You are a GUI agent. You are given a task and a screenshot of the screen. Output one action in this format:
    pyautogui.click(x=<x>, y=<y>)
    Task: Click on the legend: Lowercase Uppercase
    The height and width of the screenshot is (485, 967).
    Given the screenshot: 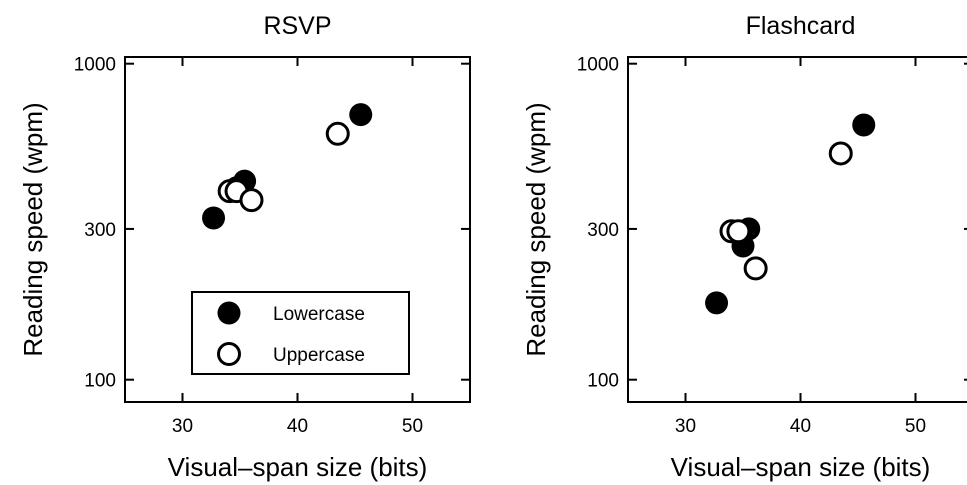 What is the action you would take?
    pyautogui.click(x=300, y=333)
    